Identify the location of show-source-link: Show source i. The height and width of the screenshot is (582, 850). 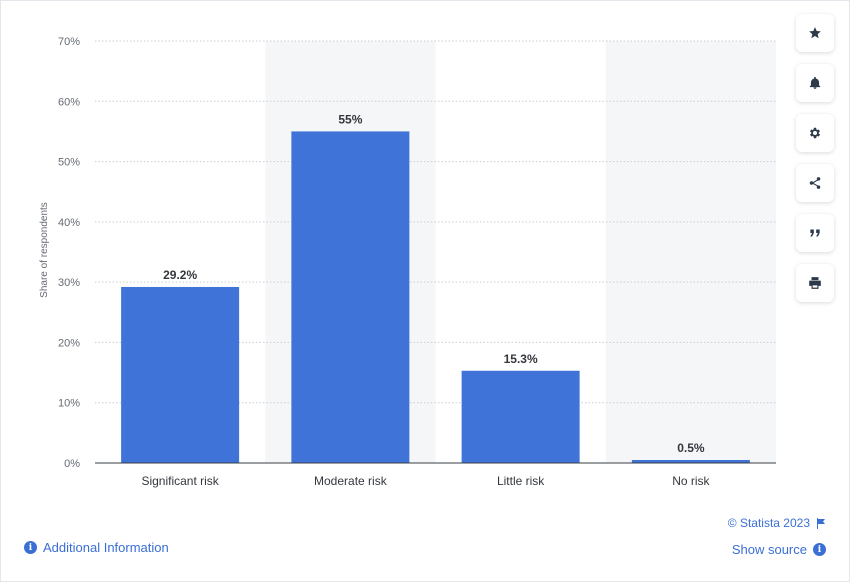
(779, 549).